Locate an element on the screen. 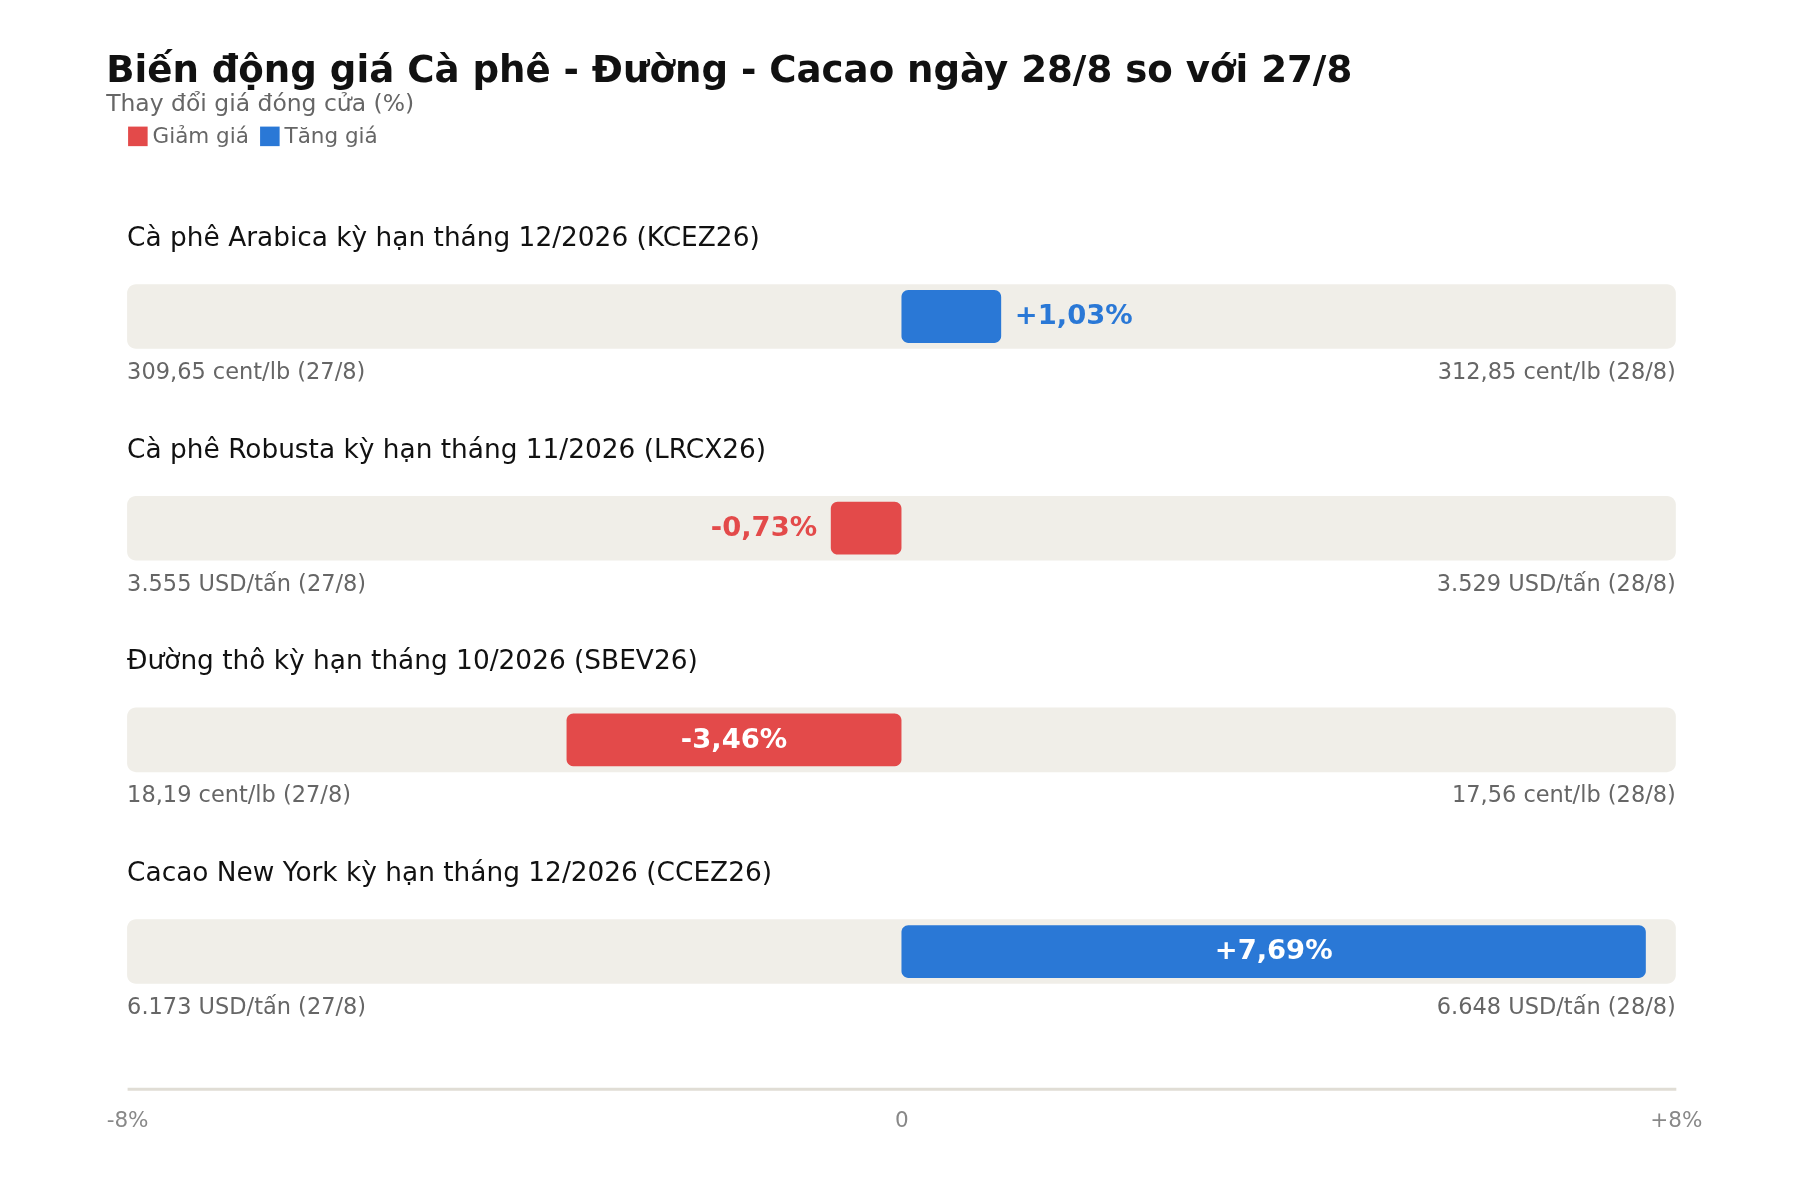 The height and width of the screenshot is (1200, 1800). legend-label: Tăng giá is located at coordinates (330, 136).